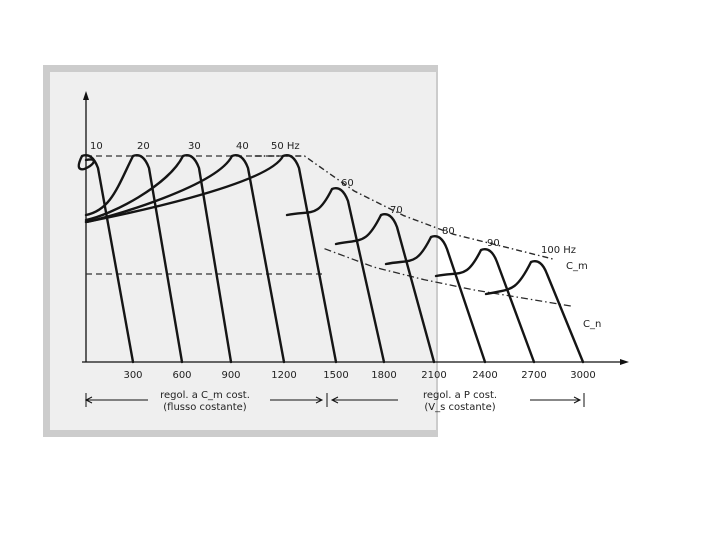 The width and height of the screenshot is (720, 544). Describe the element at coordinates (577, 266) in the screenshot. I see `curve-label-cm: C_m` at that location.